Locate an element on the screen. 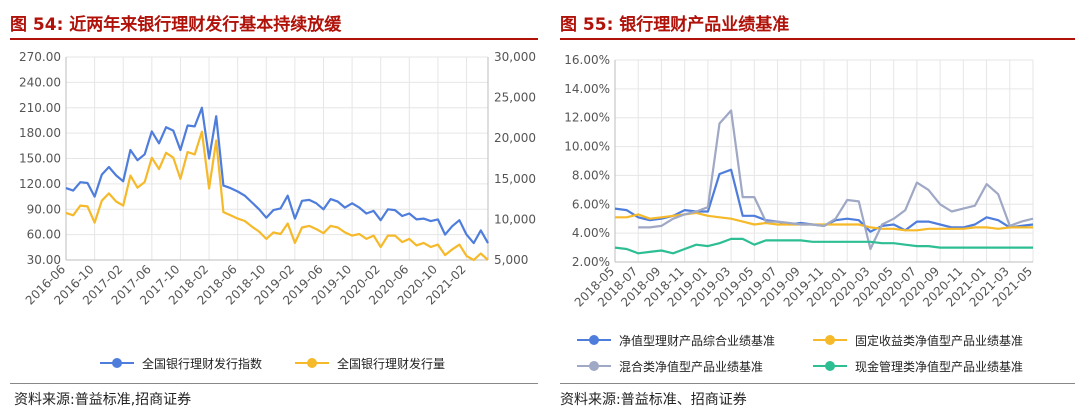 This screenshot has height=415, width=1080. y-right-tick-label: 10,000 is located at coordinates (515, 219).